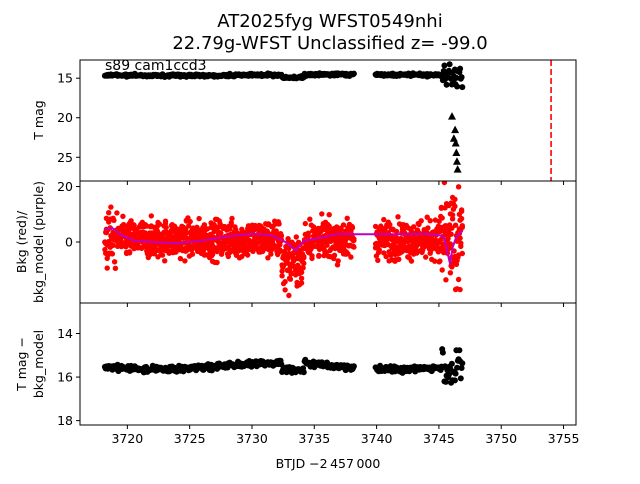 This screenshot has width=640, height=484. What do you see at coordinates (284, 246) in the screenshot?
I see `bkg-model-line` at bounding box center [284, 246].